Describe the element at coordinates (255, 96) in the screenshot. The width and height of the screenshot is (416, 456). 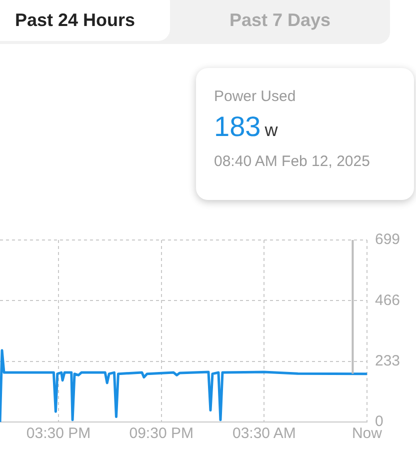
I see `text: Power Used` at that location.